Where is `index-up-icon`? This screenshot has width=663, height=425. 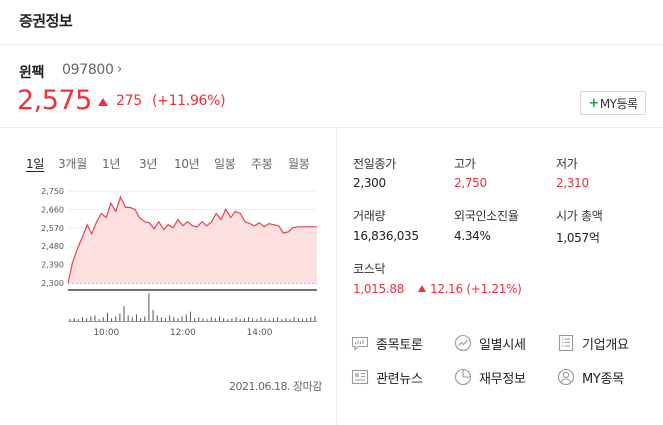
index-up-icon is located at coordinates (422, 288).